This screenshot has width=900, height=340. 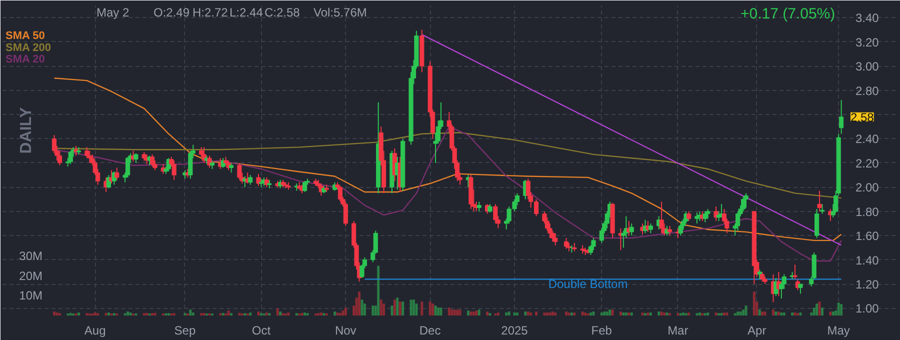 What do you see at coordinates (868, 18) in the screenshot?
I see `y-tick-label: 3.40` at bounding box center [868, 18].